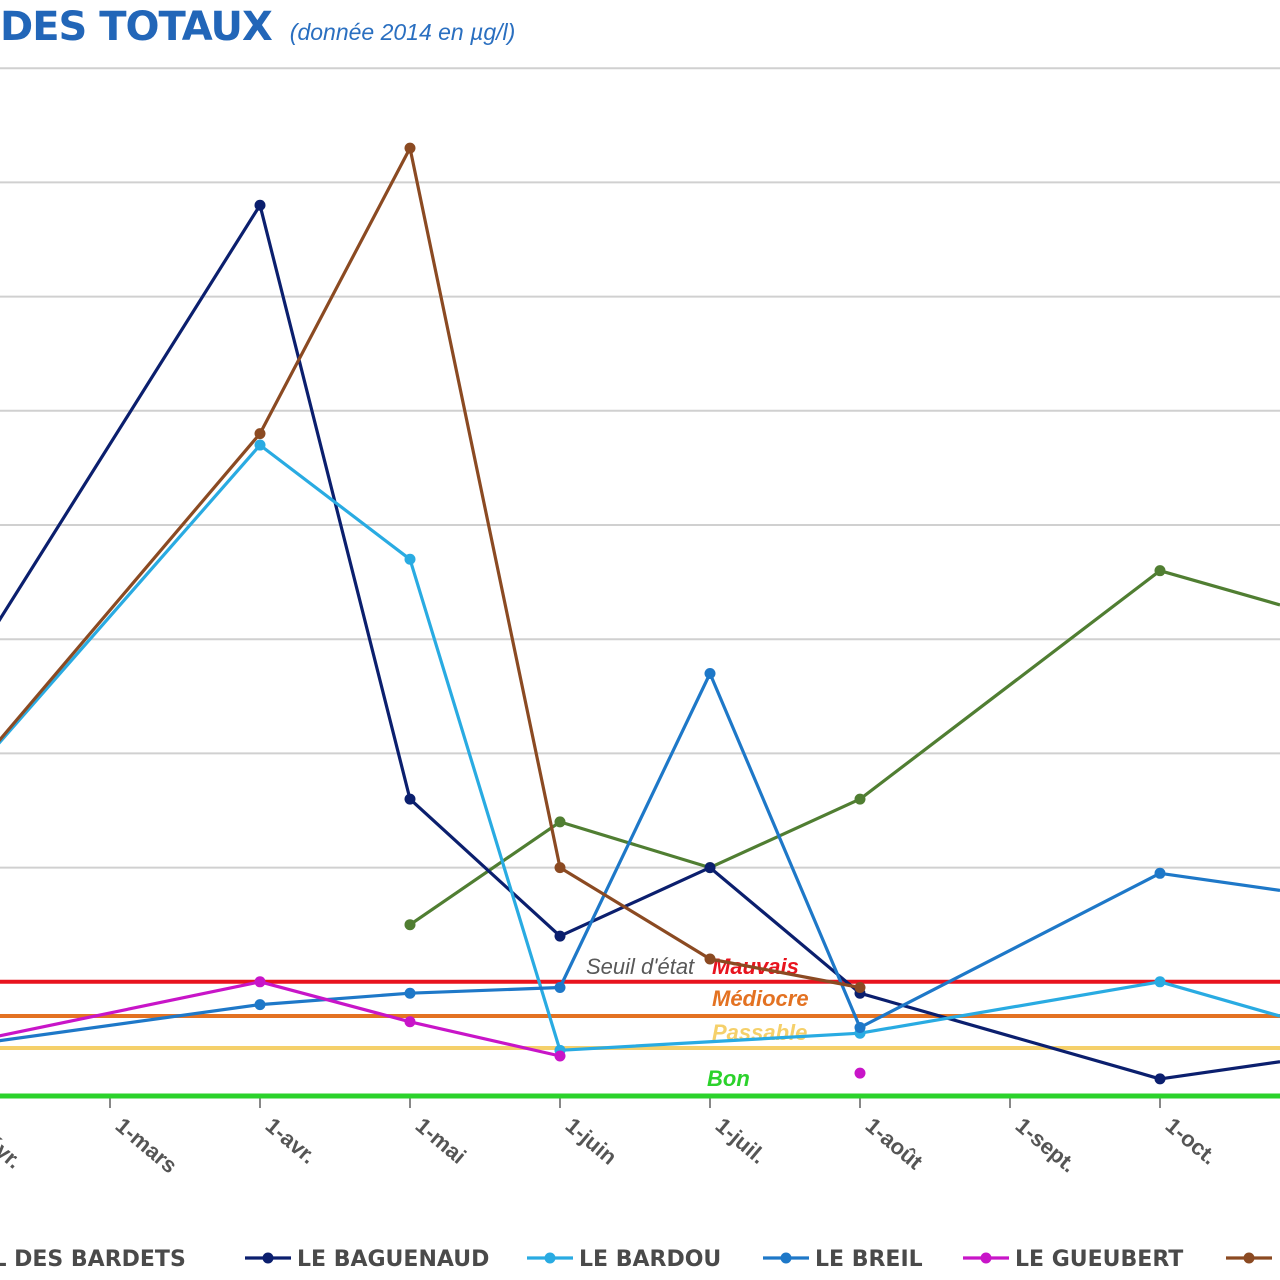  What do you see at coordinates (1099, 1259) in the screenshot?
I see `legend-label: LE GUEUBERT` at bounding box center [1099, 1259].